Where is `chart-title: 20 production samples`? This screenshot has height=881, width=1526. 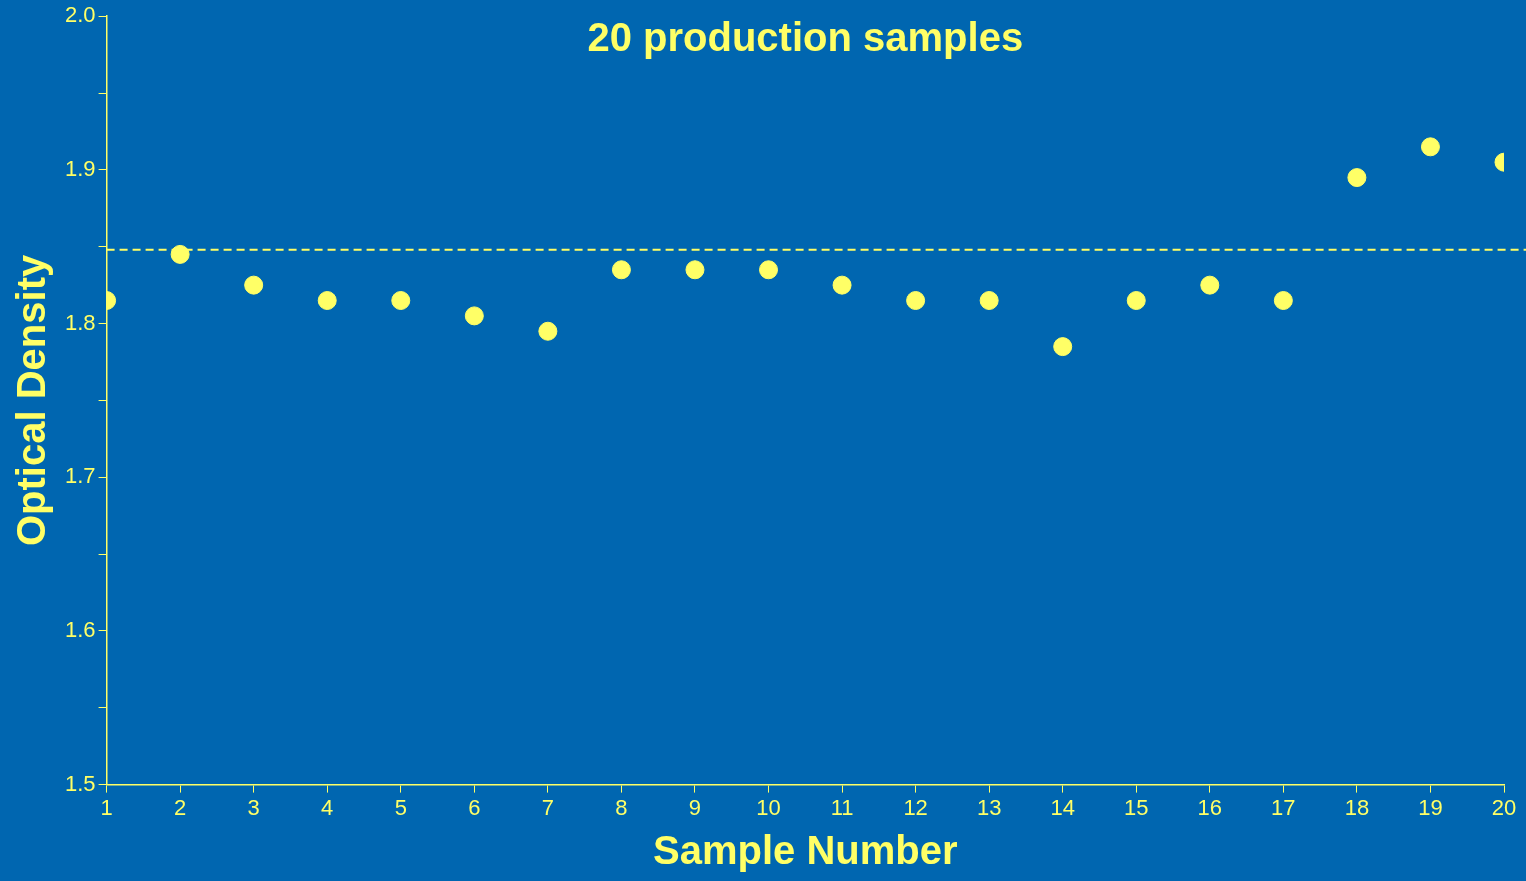 chart-title: 20 production samples is located at coordinates (805, 37).